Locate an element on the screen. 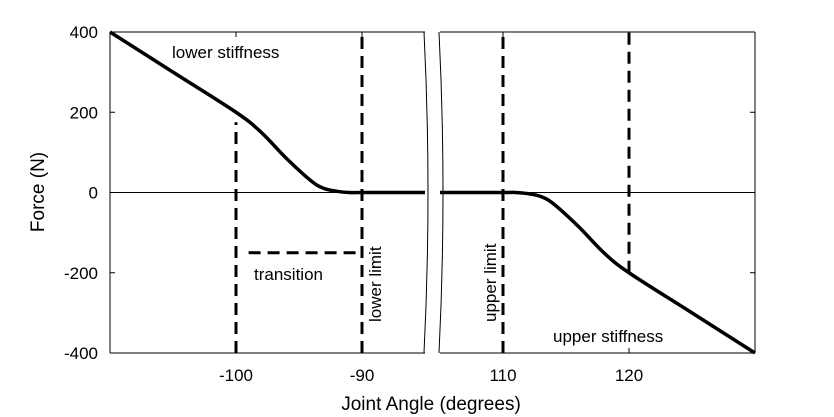 This screenshot has width=834, height=417. y-tick-label: 200 is located at coordinates (84, 112).